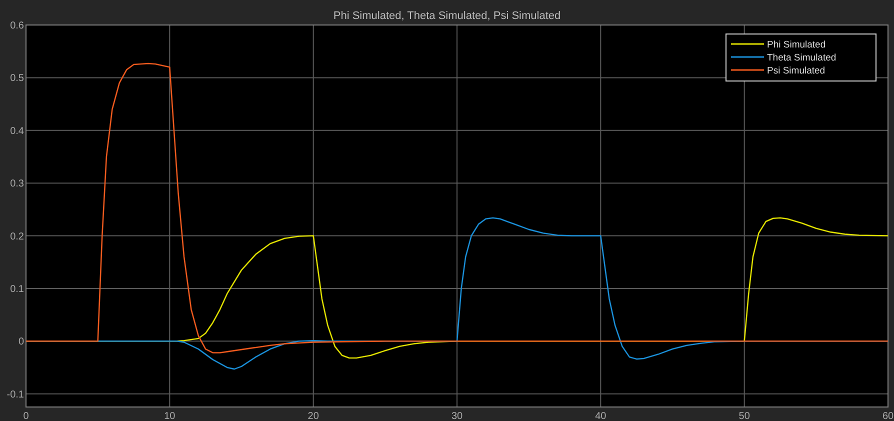 Image resolution: width=894 pixels, height=421 pixels. I want to click on y-tick-label: 0.2, so click(17, 236).